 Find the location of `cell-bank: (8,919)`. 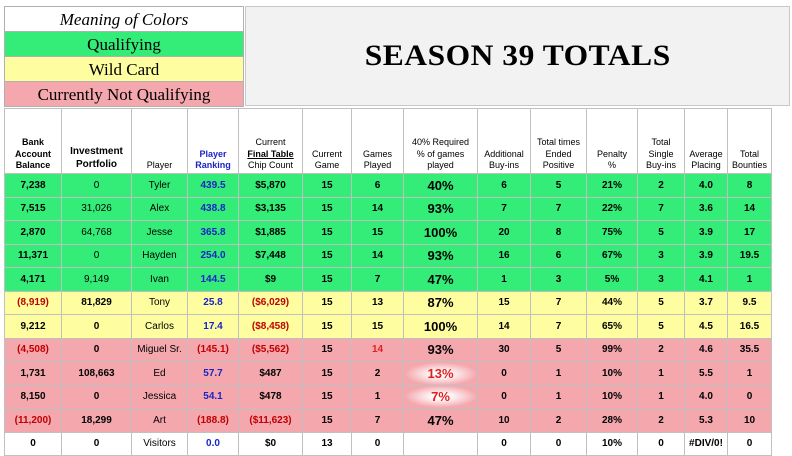

cell-bank: (8,919) is located at coordinates (33, 302).